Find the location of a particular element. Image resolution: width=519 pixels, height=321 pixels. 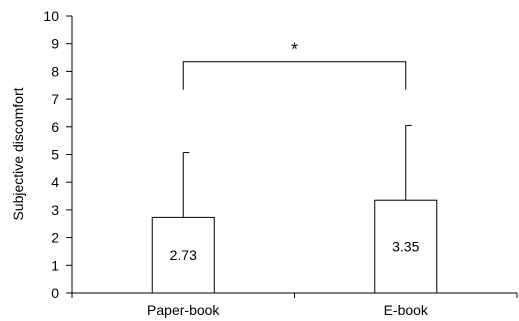

y-axis-title: Subjective discomfort is located at coordinates (18, 153).